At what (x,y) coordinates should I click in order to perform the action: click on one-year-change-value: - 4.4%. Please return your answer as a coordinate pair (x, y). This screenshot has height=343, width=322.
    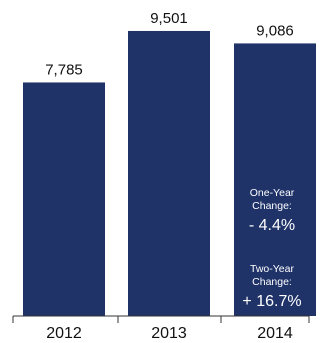
    Looking at the image, I should click on (272, 225).